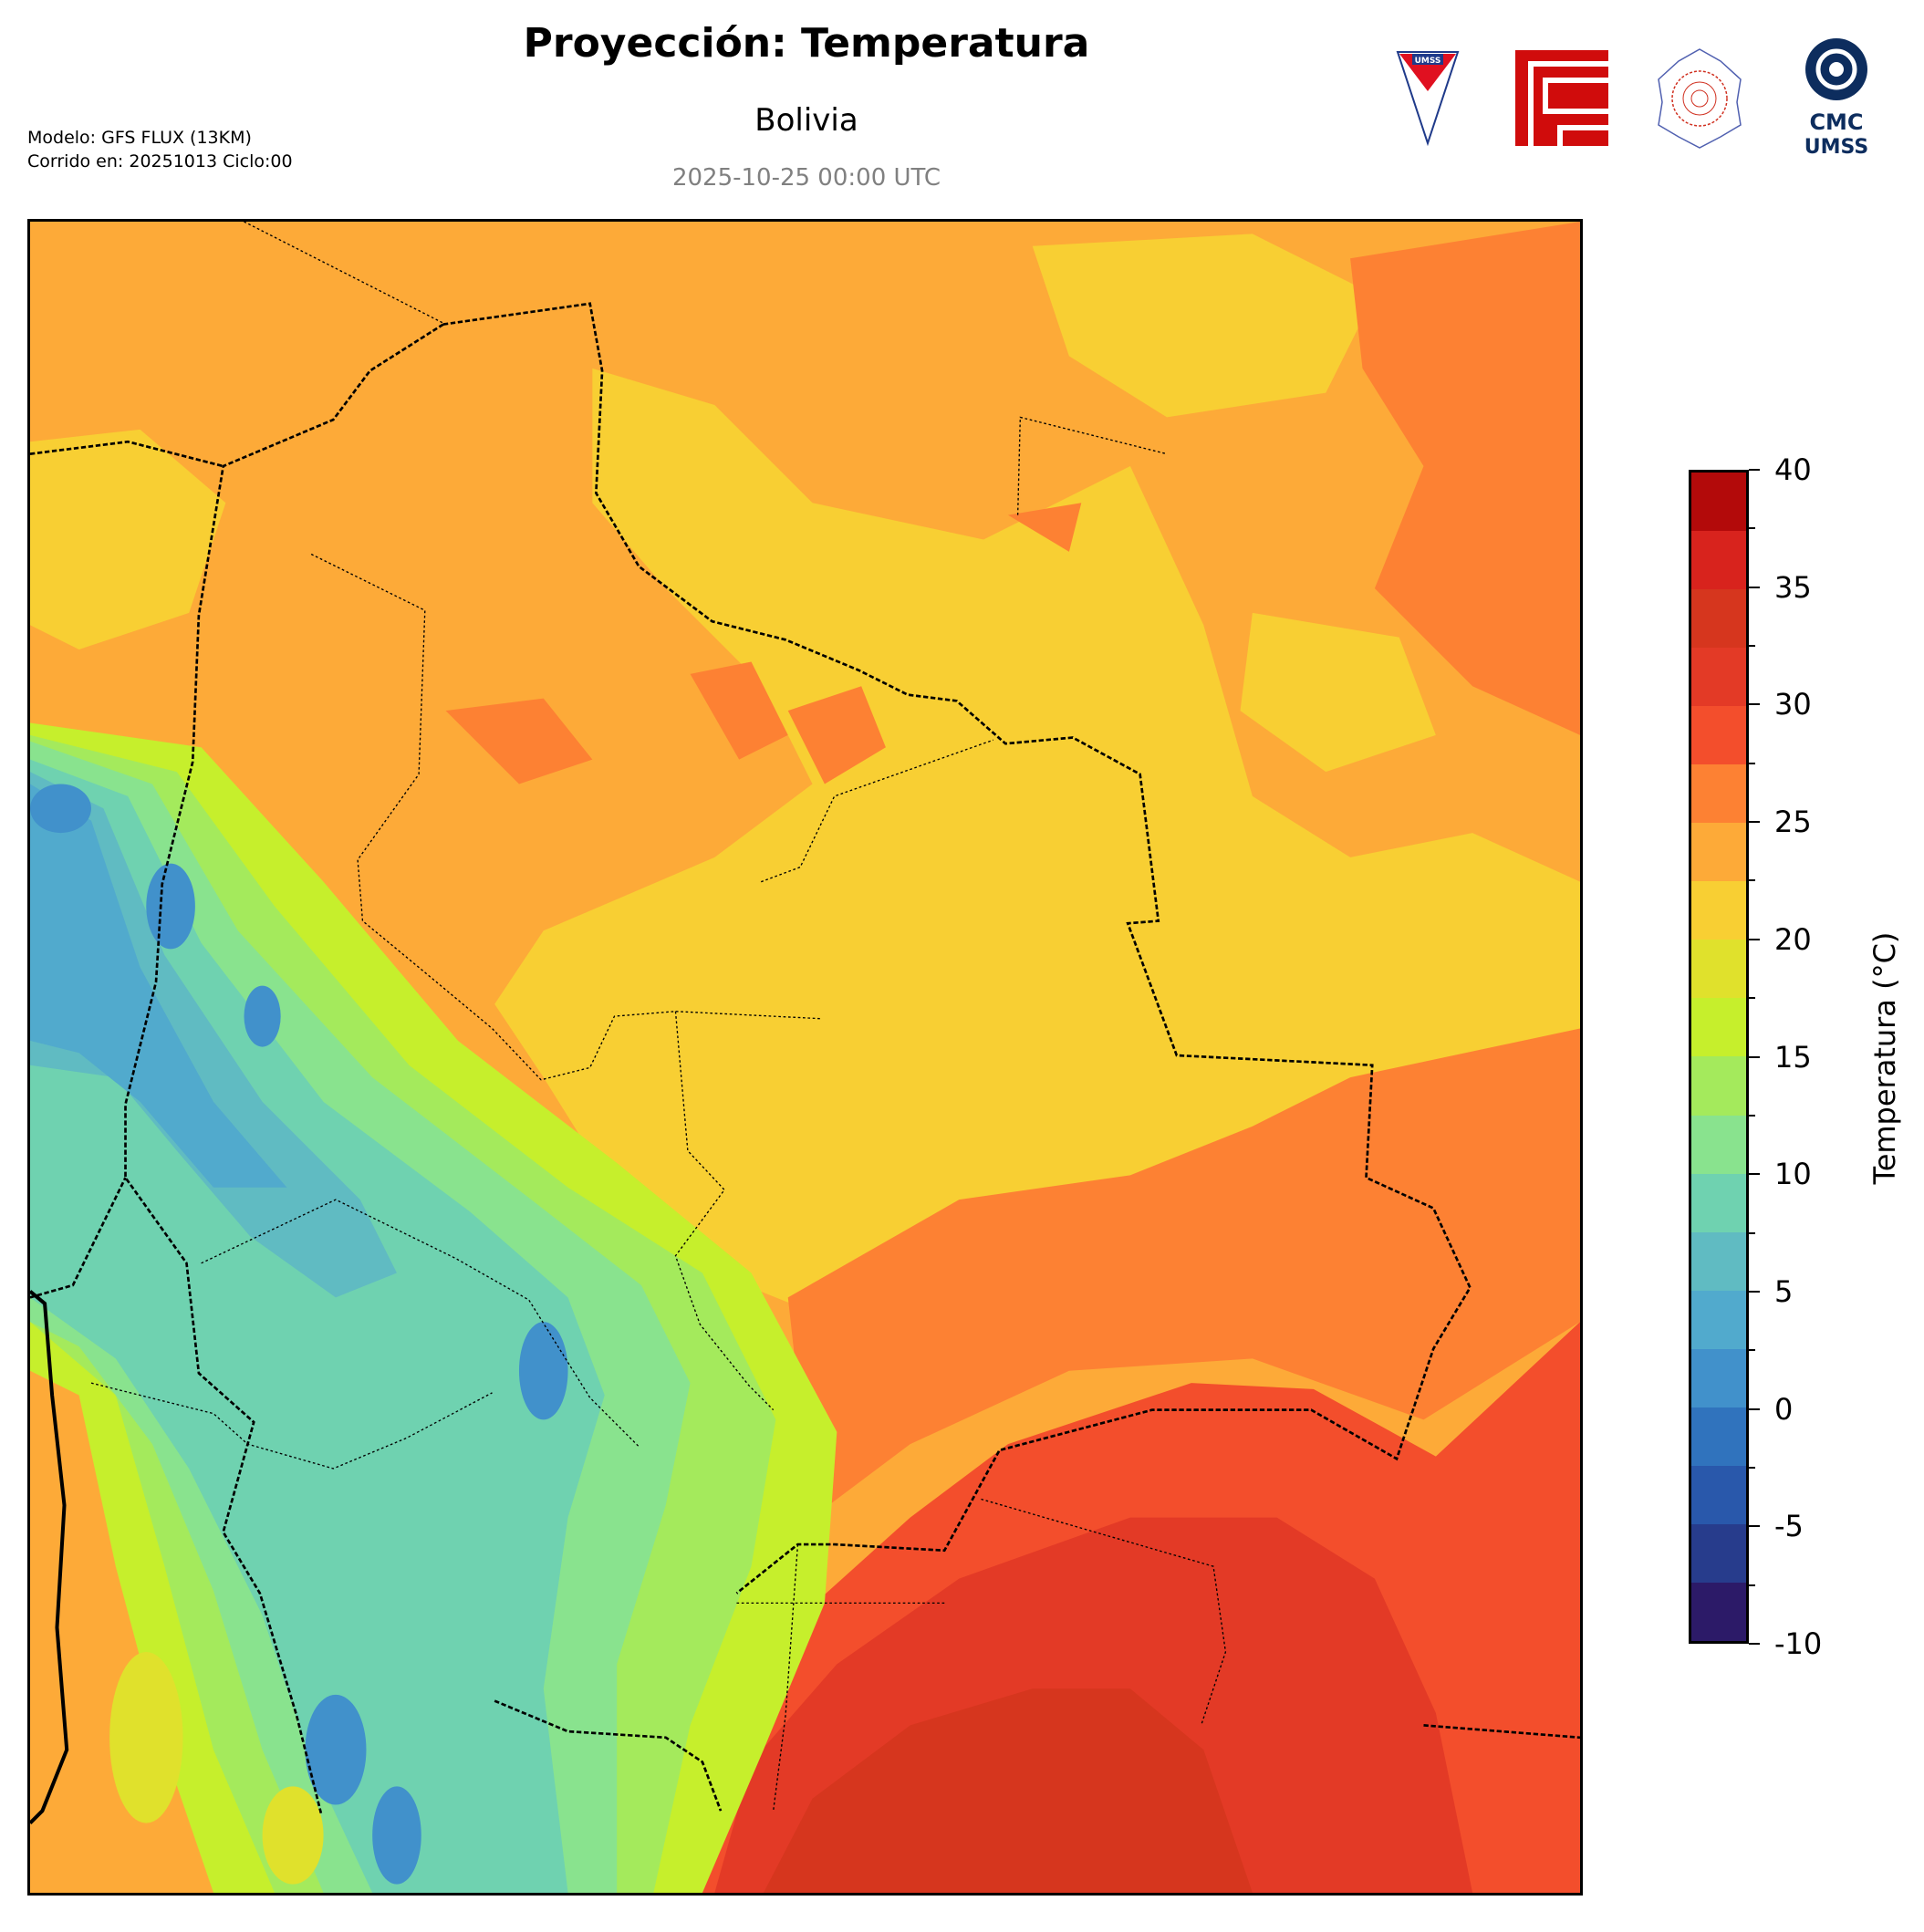 Image resolution: width=1924 pixels, height=1932 pixels. I want to click on chart-title: Proyección: Temperatura, so click(806, 43).